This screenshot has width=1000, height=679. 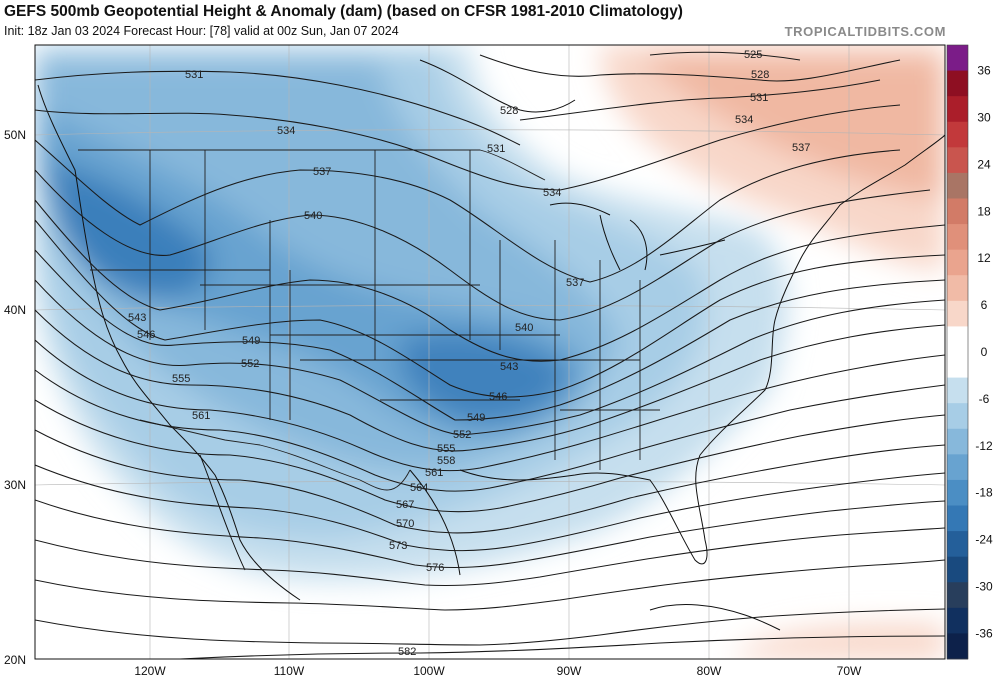 I want to click on contour-label: 573, so click(x=398, y=546).